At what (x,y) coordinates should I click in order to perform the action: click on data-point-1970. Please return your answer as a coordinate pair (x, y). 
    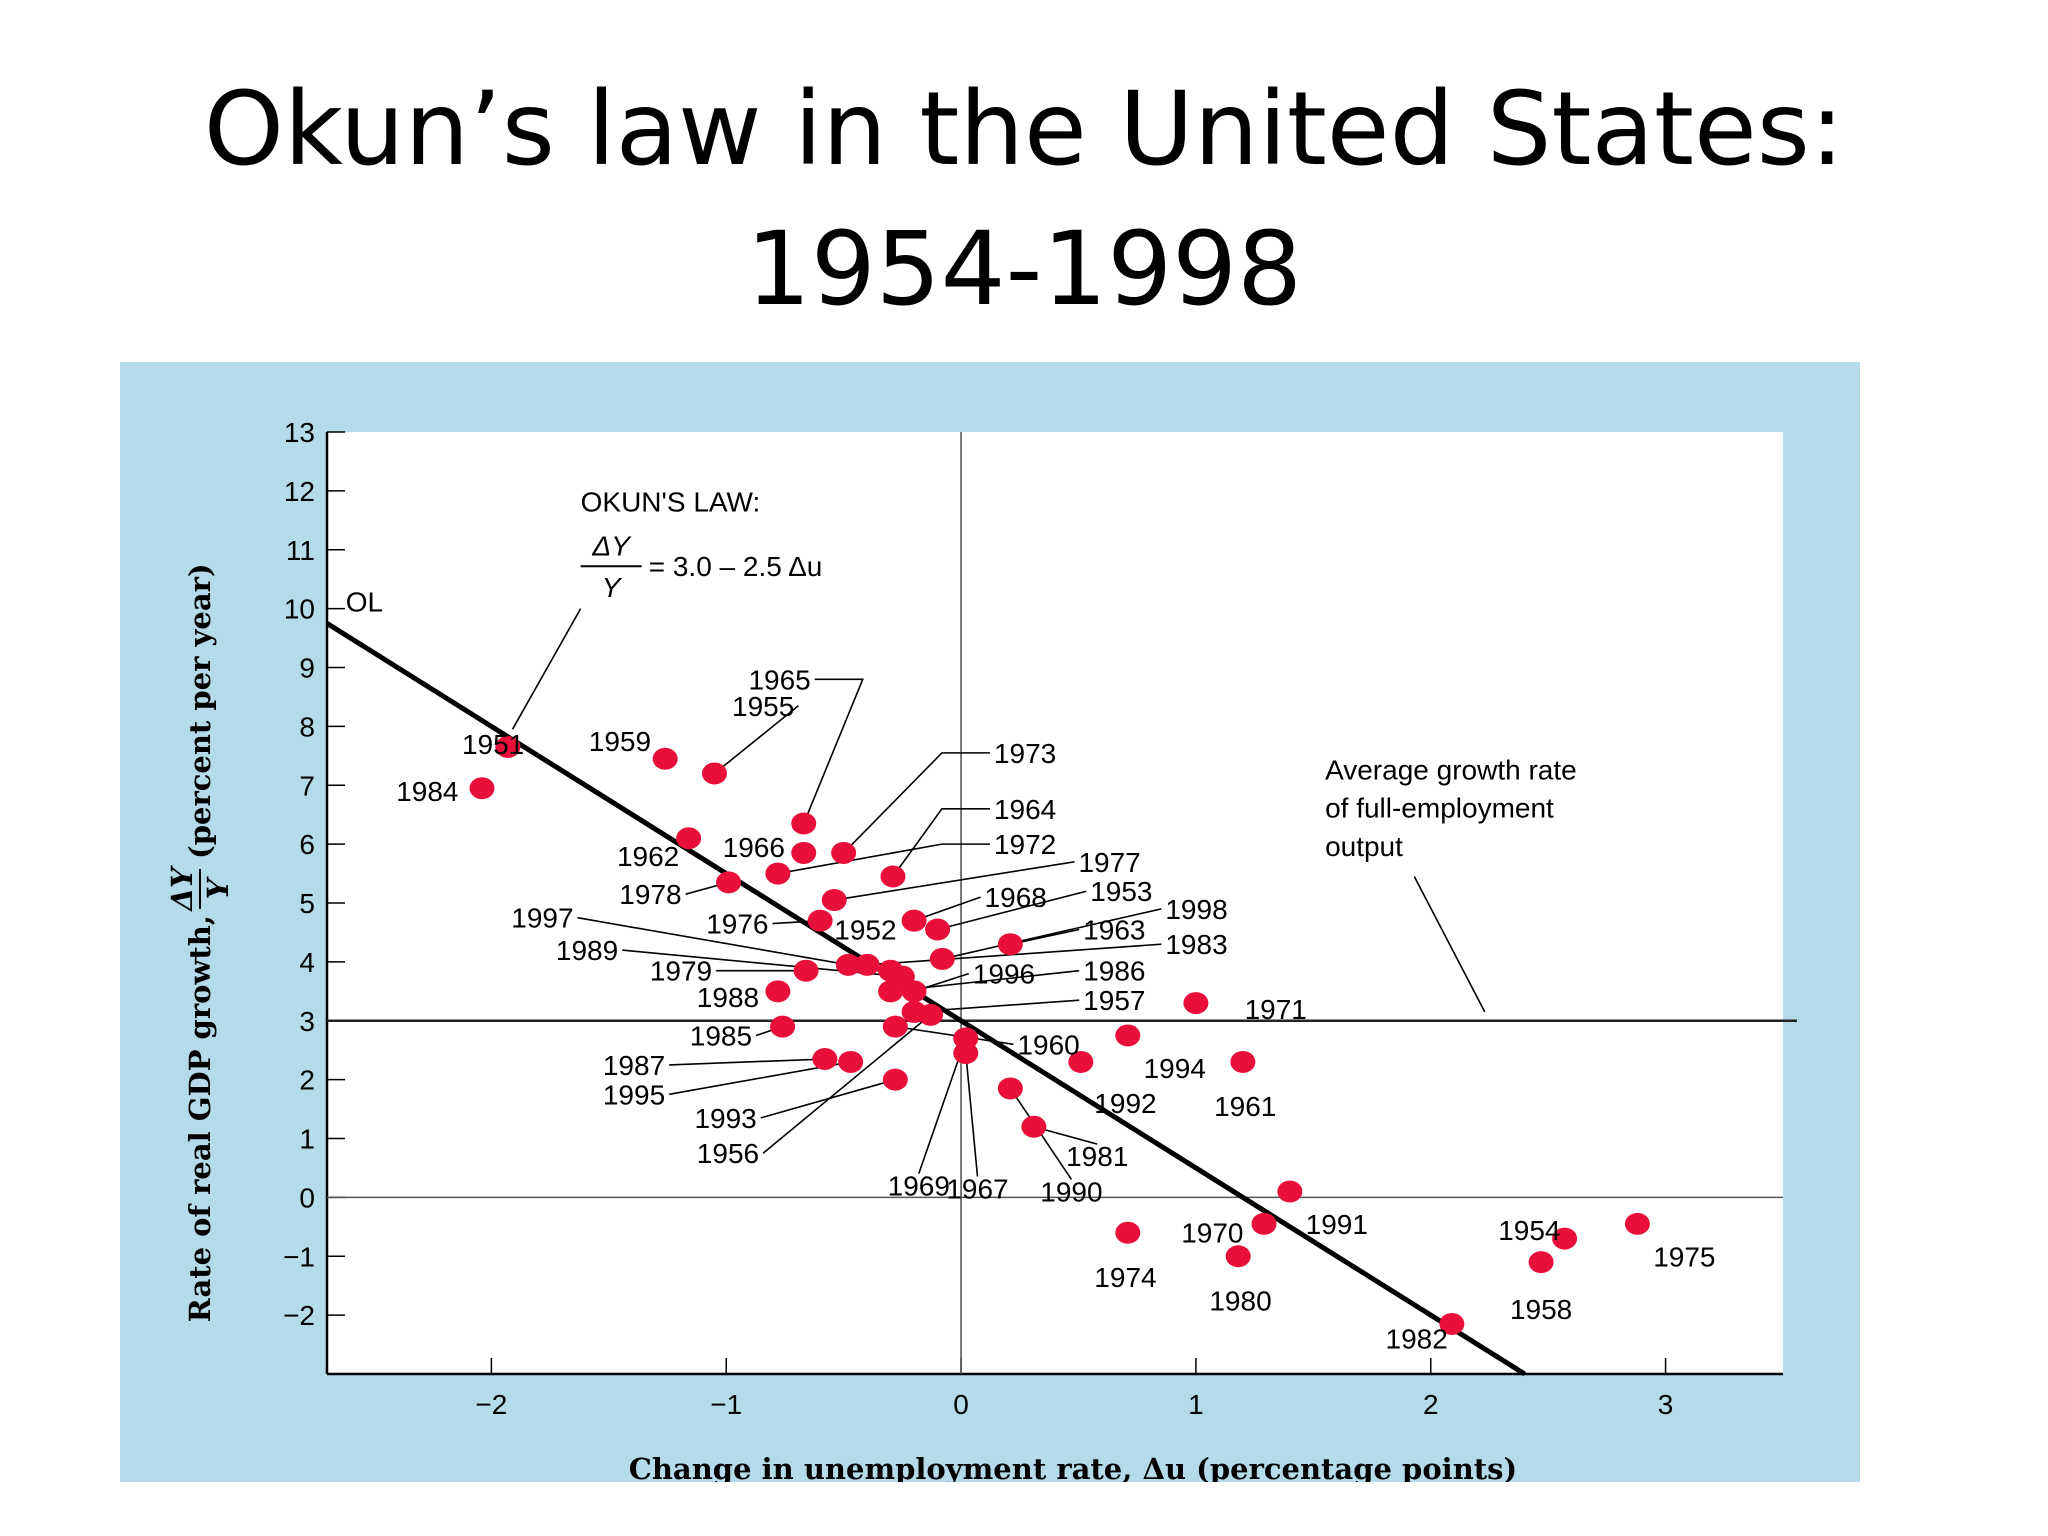
    Looking at the image, I should click on (1264, 1223).